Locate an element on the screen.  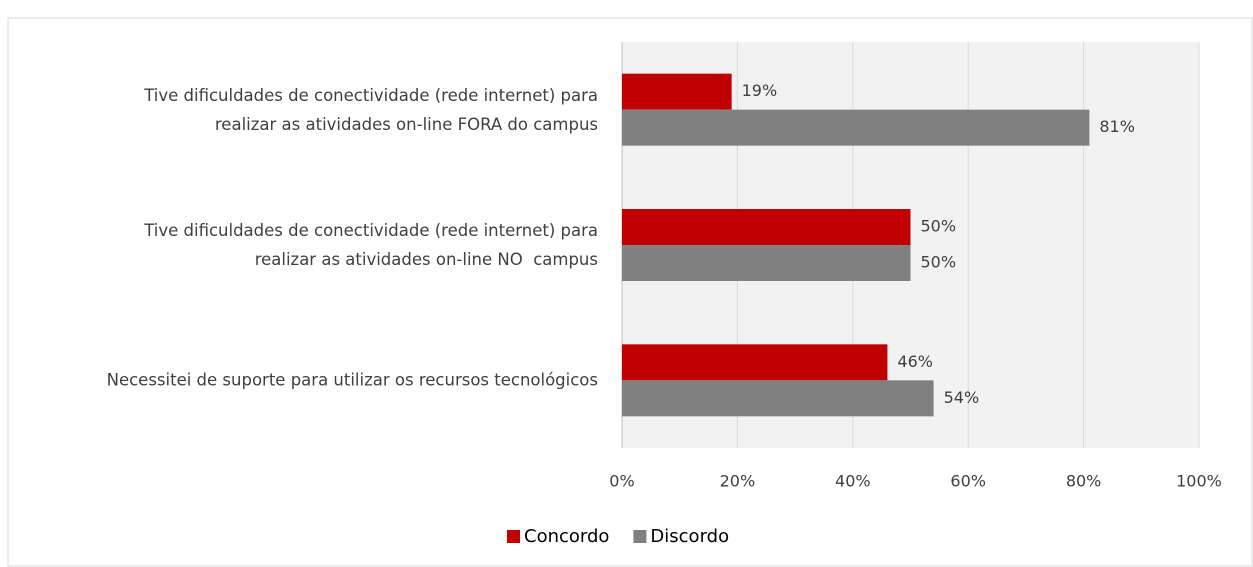
x-tick-label: 60% is located at coordinates (968, 481).